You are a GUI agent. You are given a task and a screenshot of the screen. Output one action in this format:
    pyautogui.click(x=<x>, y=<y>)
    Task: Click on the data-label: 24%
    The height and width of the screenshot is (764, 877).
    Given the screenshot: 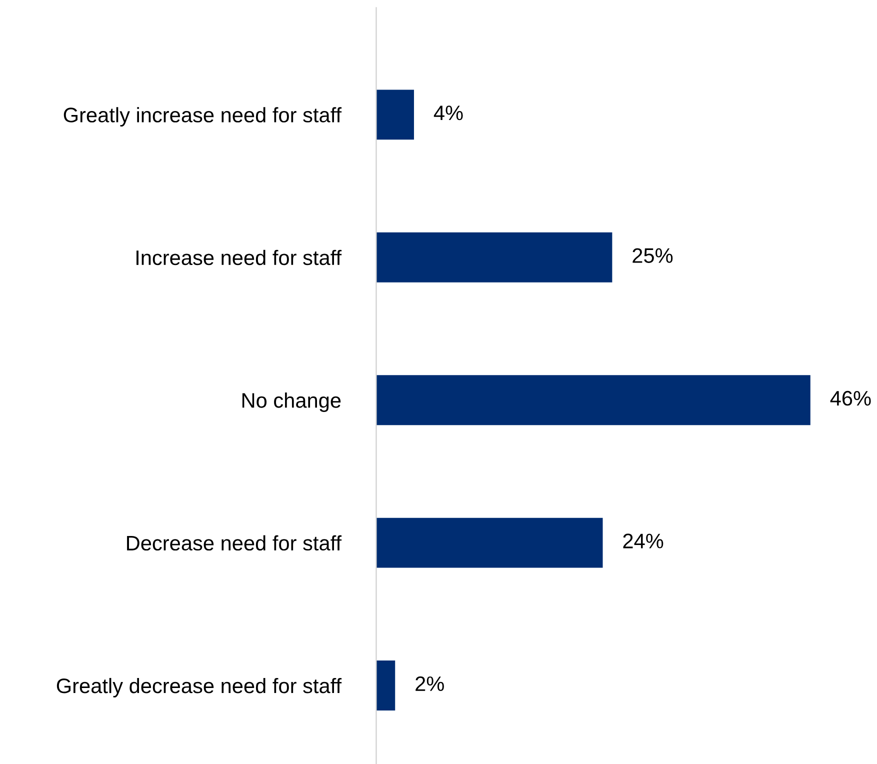 What is the action you would take?
    pyautogui.click(x=643, y=541)
    